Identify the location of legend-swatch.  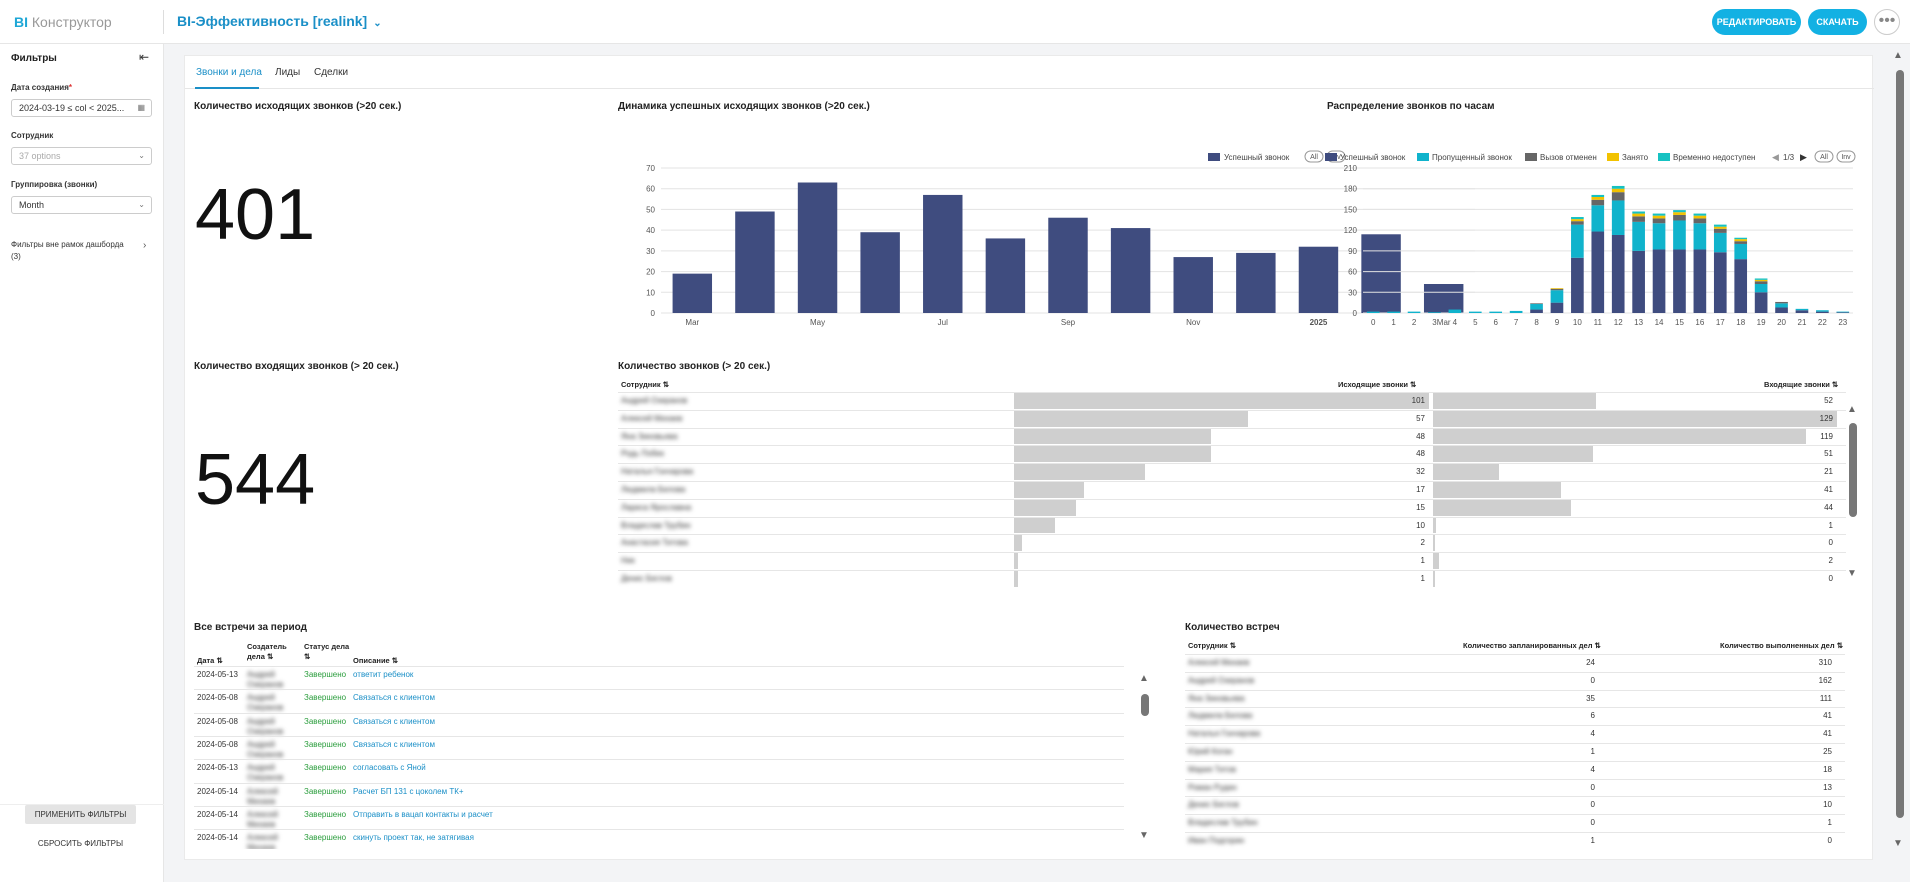
(1214, 157).